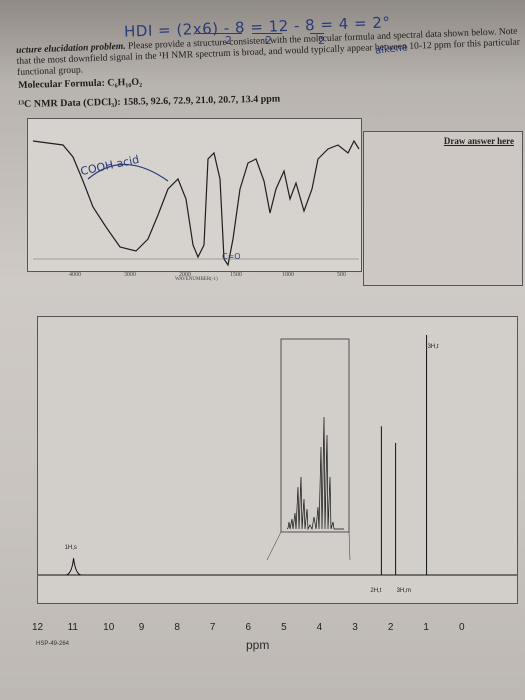 The image size is (525, 700). I want to click on molecular-formula: Molecular Formula: C₆H₁₀O₂, so click(80, 83).